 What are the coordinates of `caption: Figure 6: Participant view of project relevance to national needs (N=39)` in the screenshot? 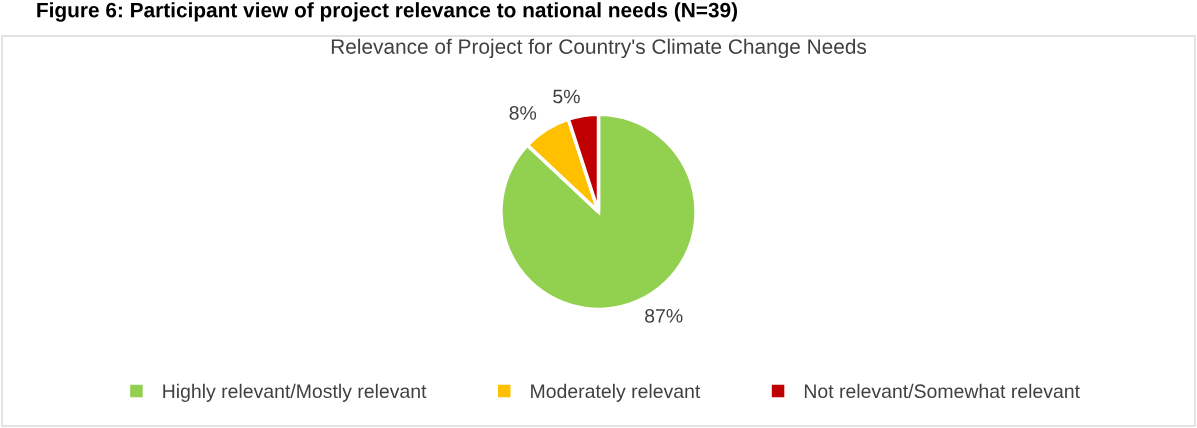 It's located at (387, 12).